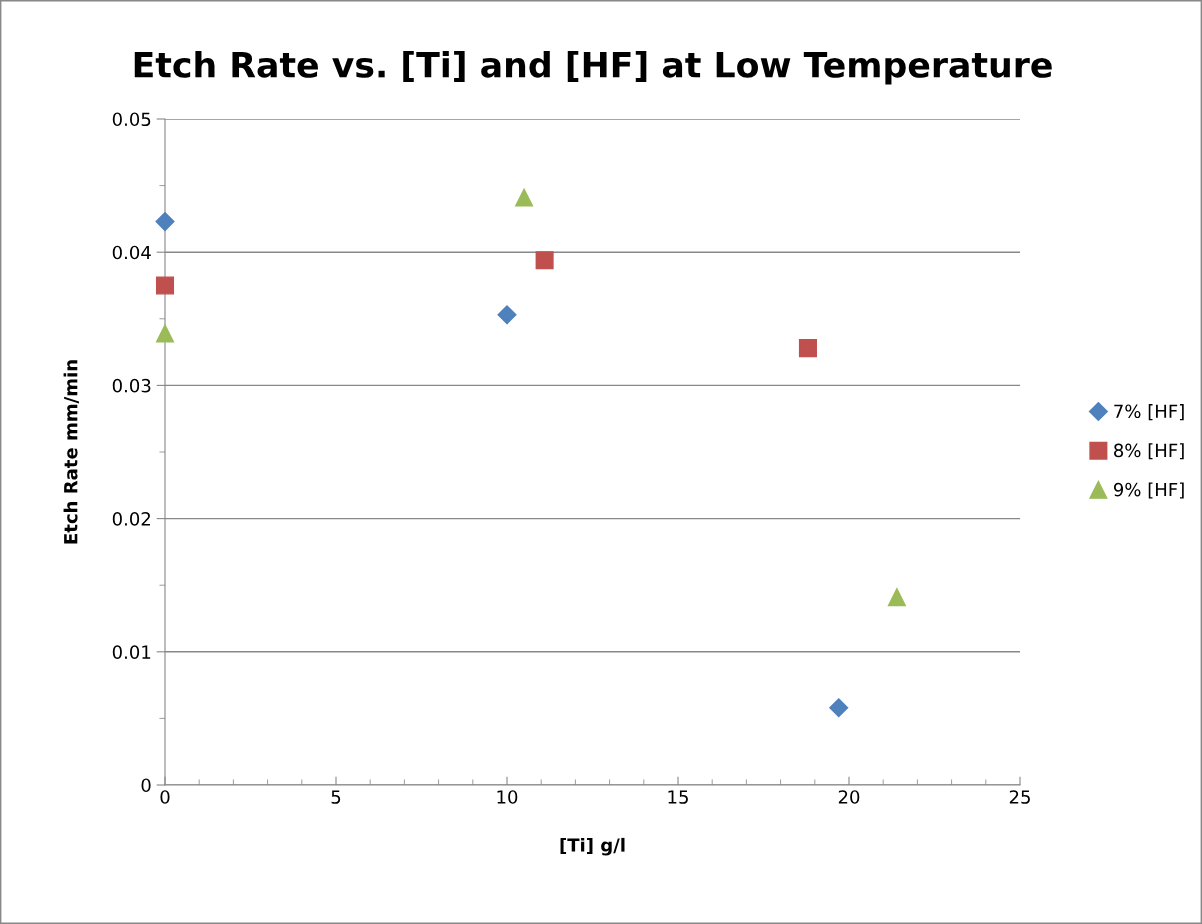 This screenshot has width=1202, height=924. What do you see at coordinates (593, 67) in the screenshot?
I see `chart-title: Etch Rate vs. [Ti] and [HF] at Low Temperature` at bounding box center [593, 67].